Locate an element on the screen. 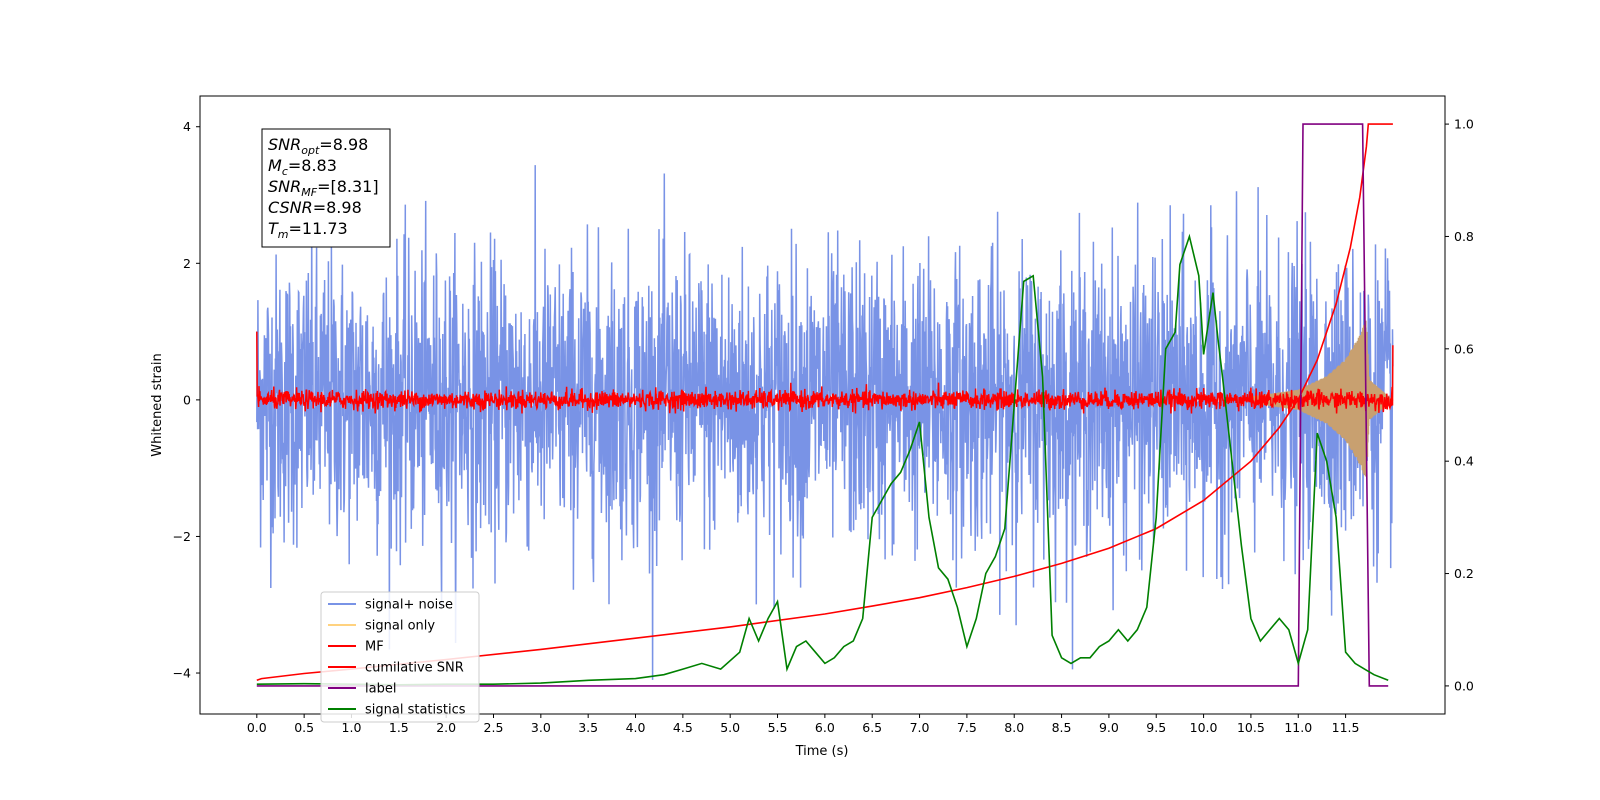 This screenshot has width=1600, height=800. x-tick-label: 6.0 is located at coordinates (825, 727).